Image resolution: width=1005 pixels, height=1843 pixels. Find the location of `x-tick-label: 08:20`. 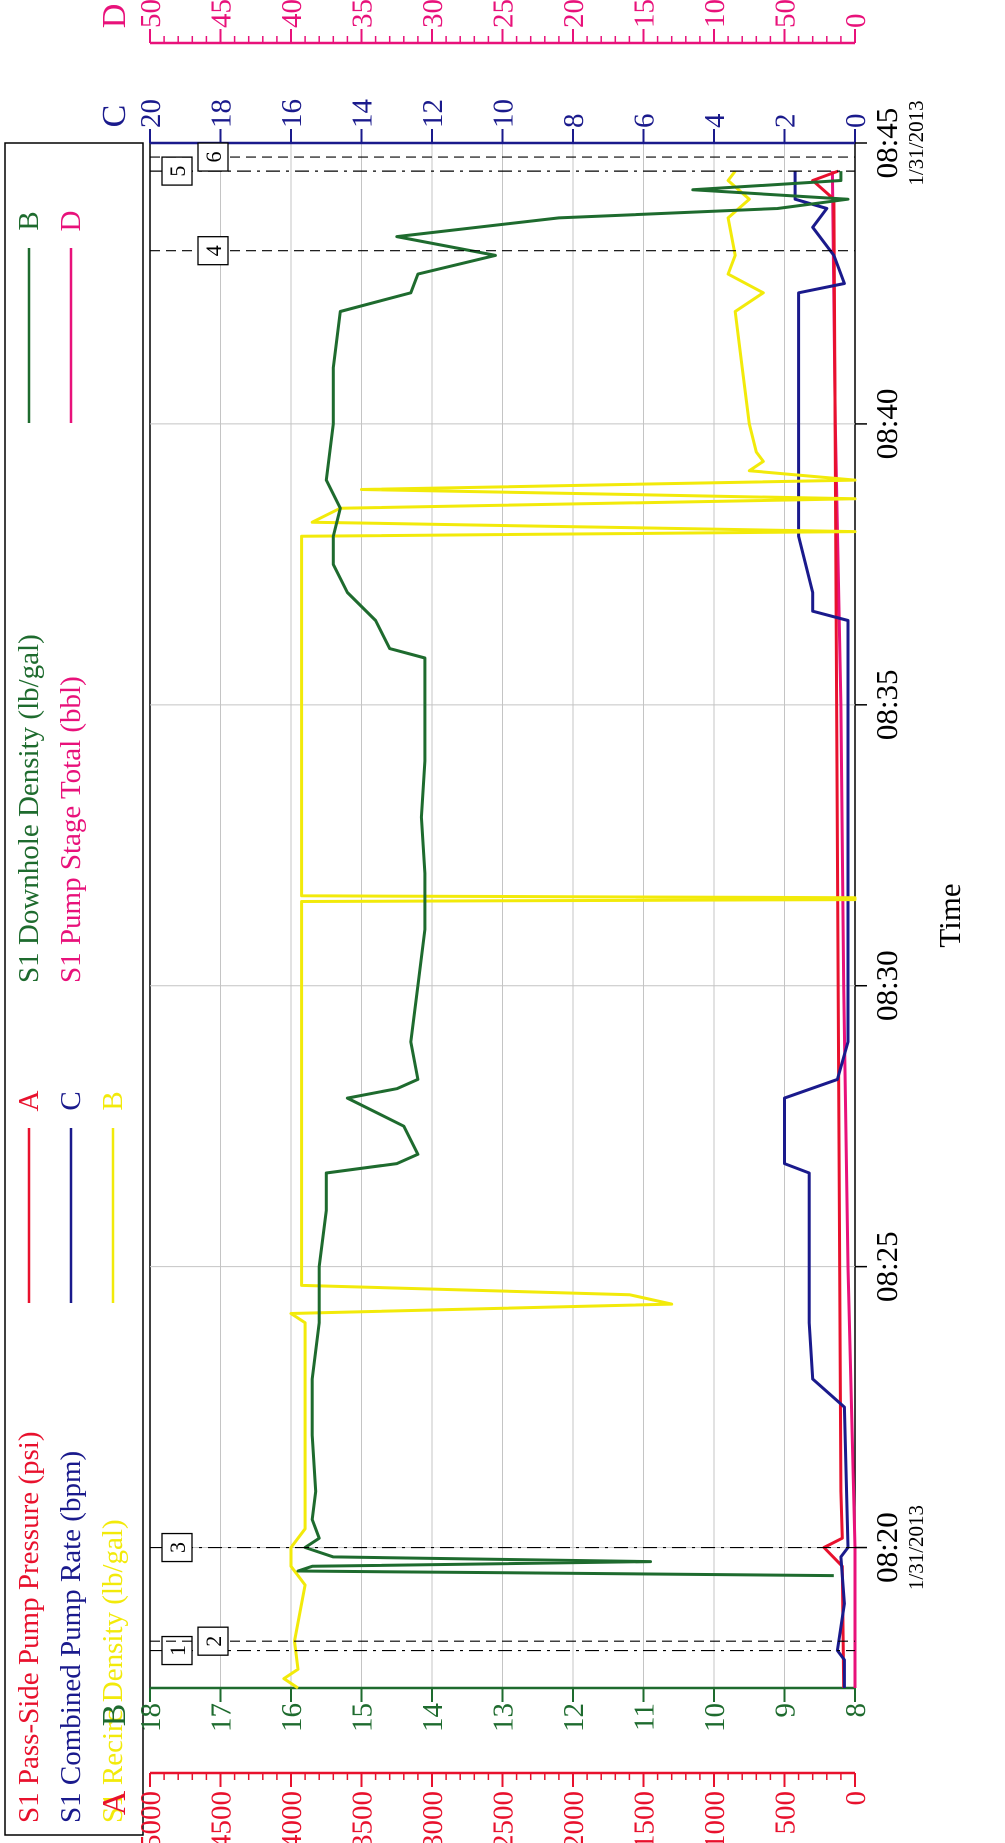

x-tick-label: 08:20 is located at coordinates (886, 1547).